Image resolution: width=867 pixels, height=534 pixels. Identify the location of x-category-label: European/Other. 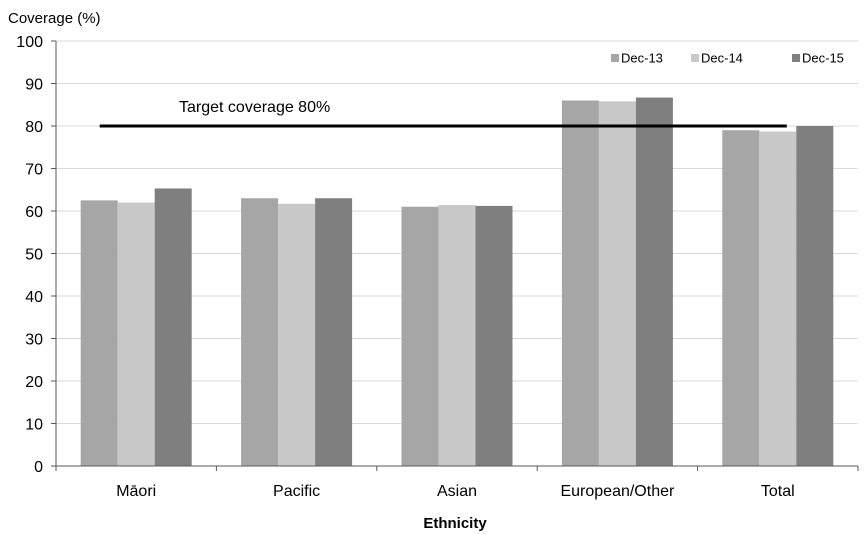
(617, 491).